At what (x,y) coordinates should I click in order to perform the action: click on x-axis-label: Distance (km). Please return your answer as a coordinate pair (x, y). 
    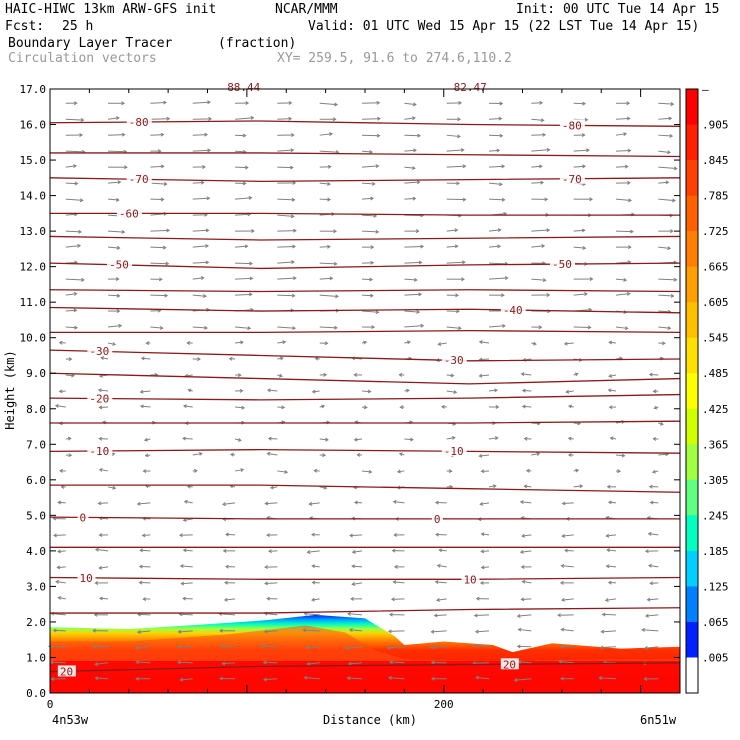
    Looking at the image, I should click on (370, 720).